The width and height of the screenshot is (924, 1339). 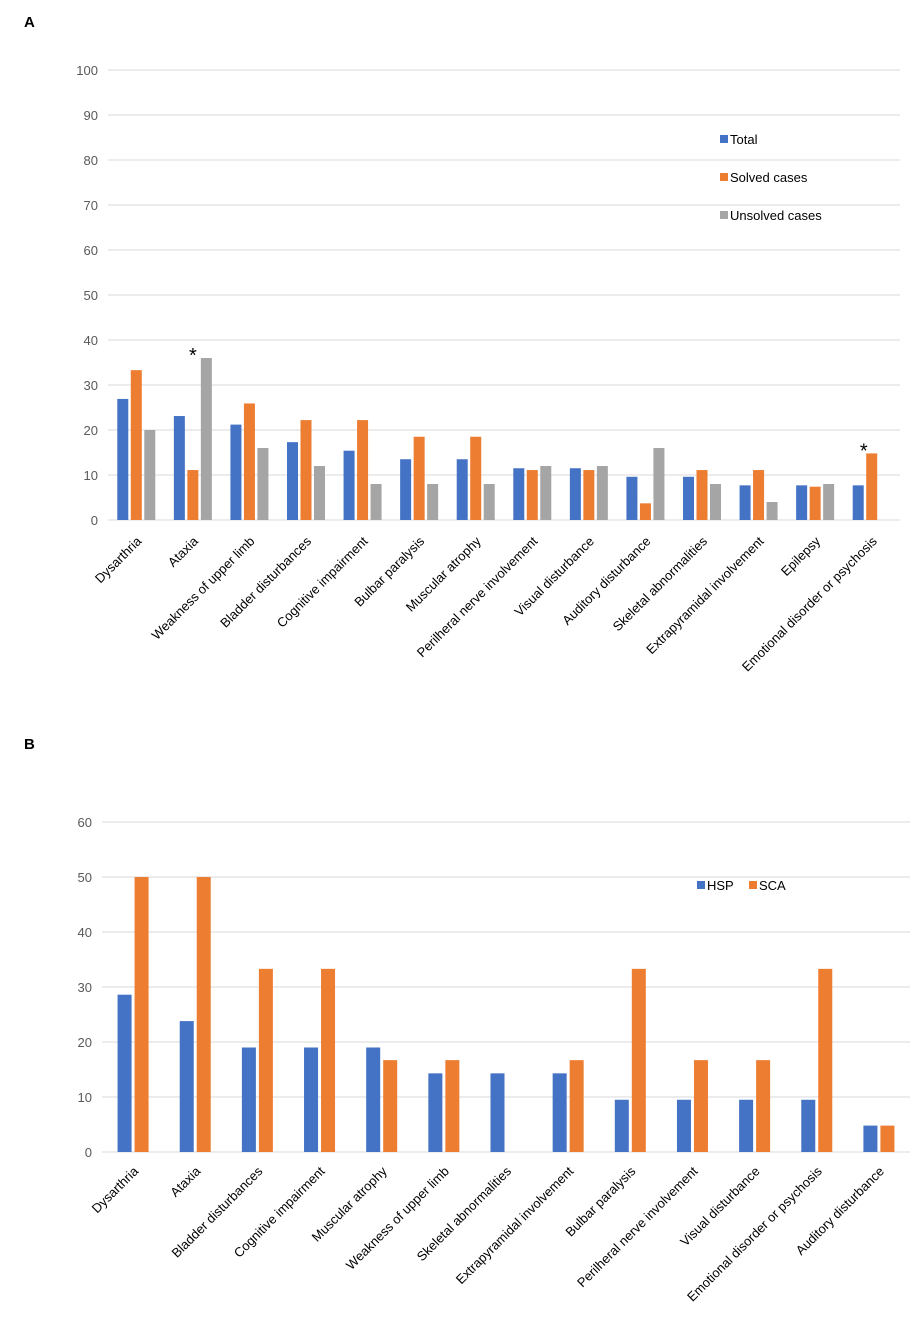 I want to click on legend-label: Unsolved cases, so click(x=776, y=215).